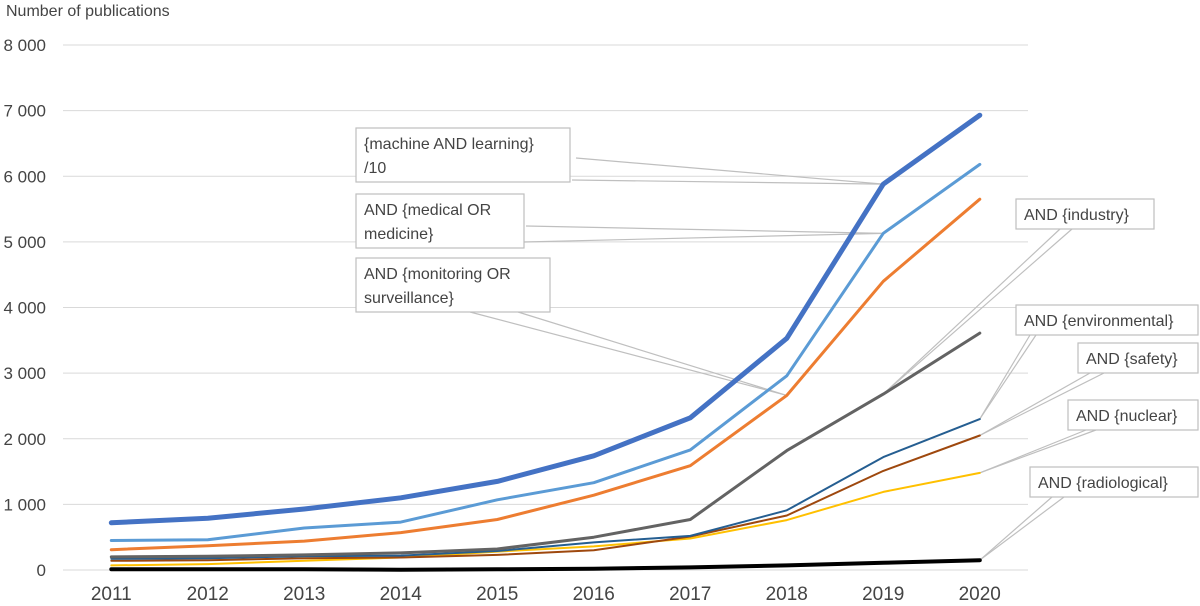  Describe the element at coordinates (546, 594) in the screenshot. I see `x-axis-ticks: 2011 2012 2013 2014 2015 2016 2017 2018 2019 2020` at that location.